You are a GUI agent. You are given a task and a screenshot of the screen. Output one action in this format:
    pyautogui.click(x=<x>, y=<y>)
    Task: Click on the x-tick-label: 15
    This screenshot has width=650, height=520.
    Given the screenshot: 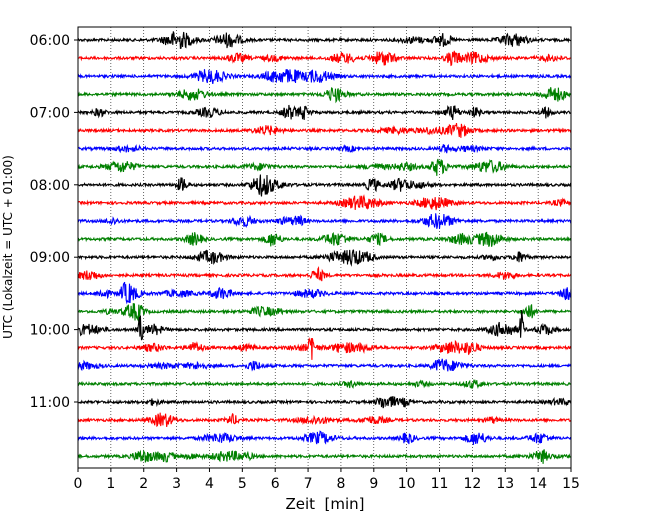 What is the action you would take?
    pyautogui.click(x=571, y=484)
    